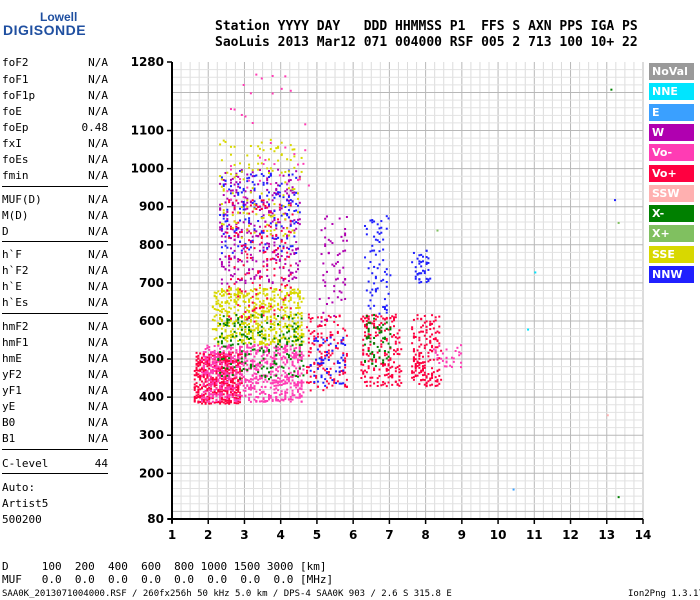  I want to click on param-name: hmF2, so click(15, 326).